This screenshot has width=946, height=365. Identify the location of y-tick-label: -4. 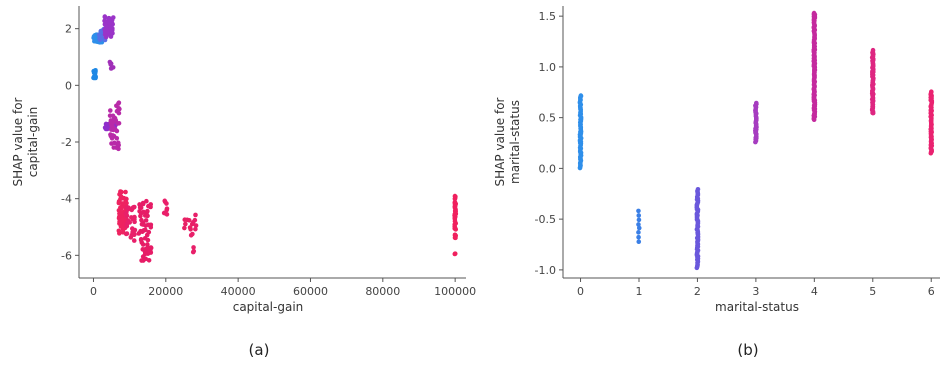
(66, 199).